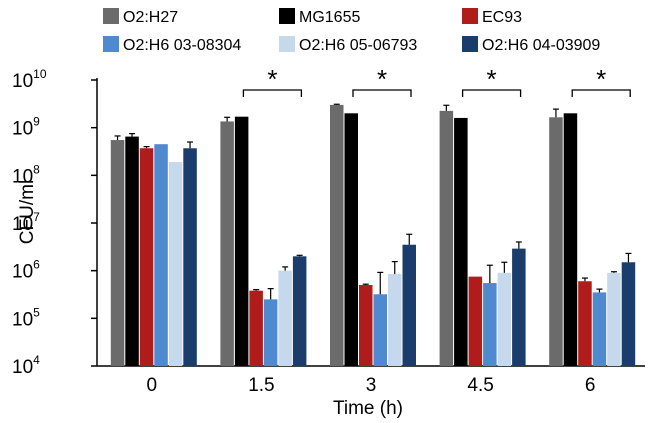 The height and width of the screenshot is (423, 648). What do you see at coordinates (36, 360) in the screenshot?
I see `y-tick-exponent: 4` at bounding box center [36, 360].